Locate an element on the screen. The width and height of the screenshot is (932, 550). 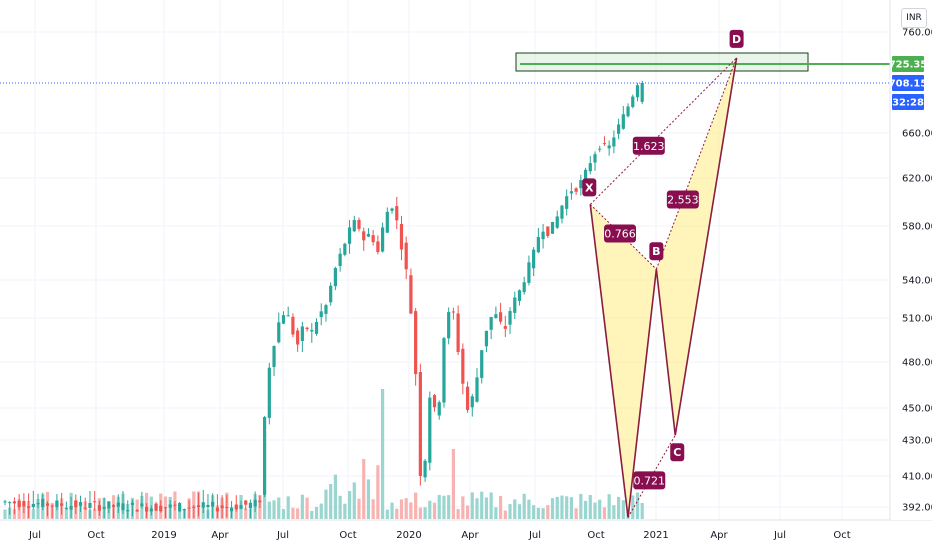
ratio-label: 0.721 is located at coordinates (649, 480).